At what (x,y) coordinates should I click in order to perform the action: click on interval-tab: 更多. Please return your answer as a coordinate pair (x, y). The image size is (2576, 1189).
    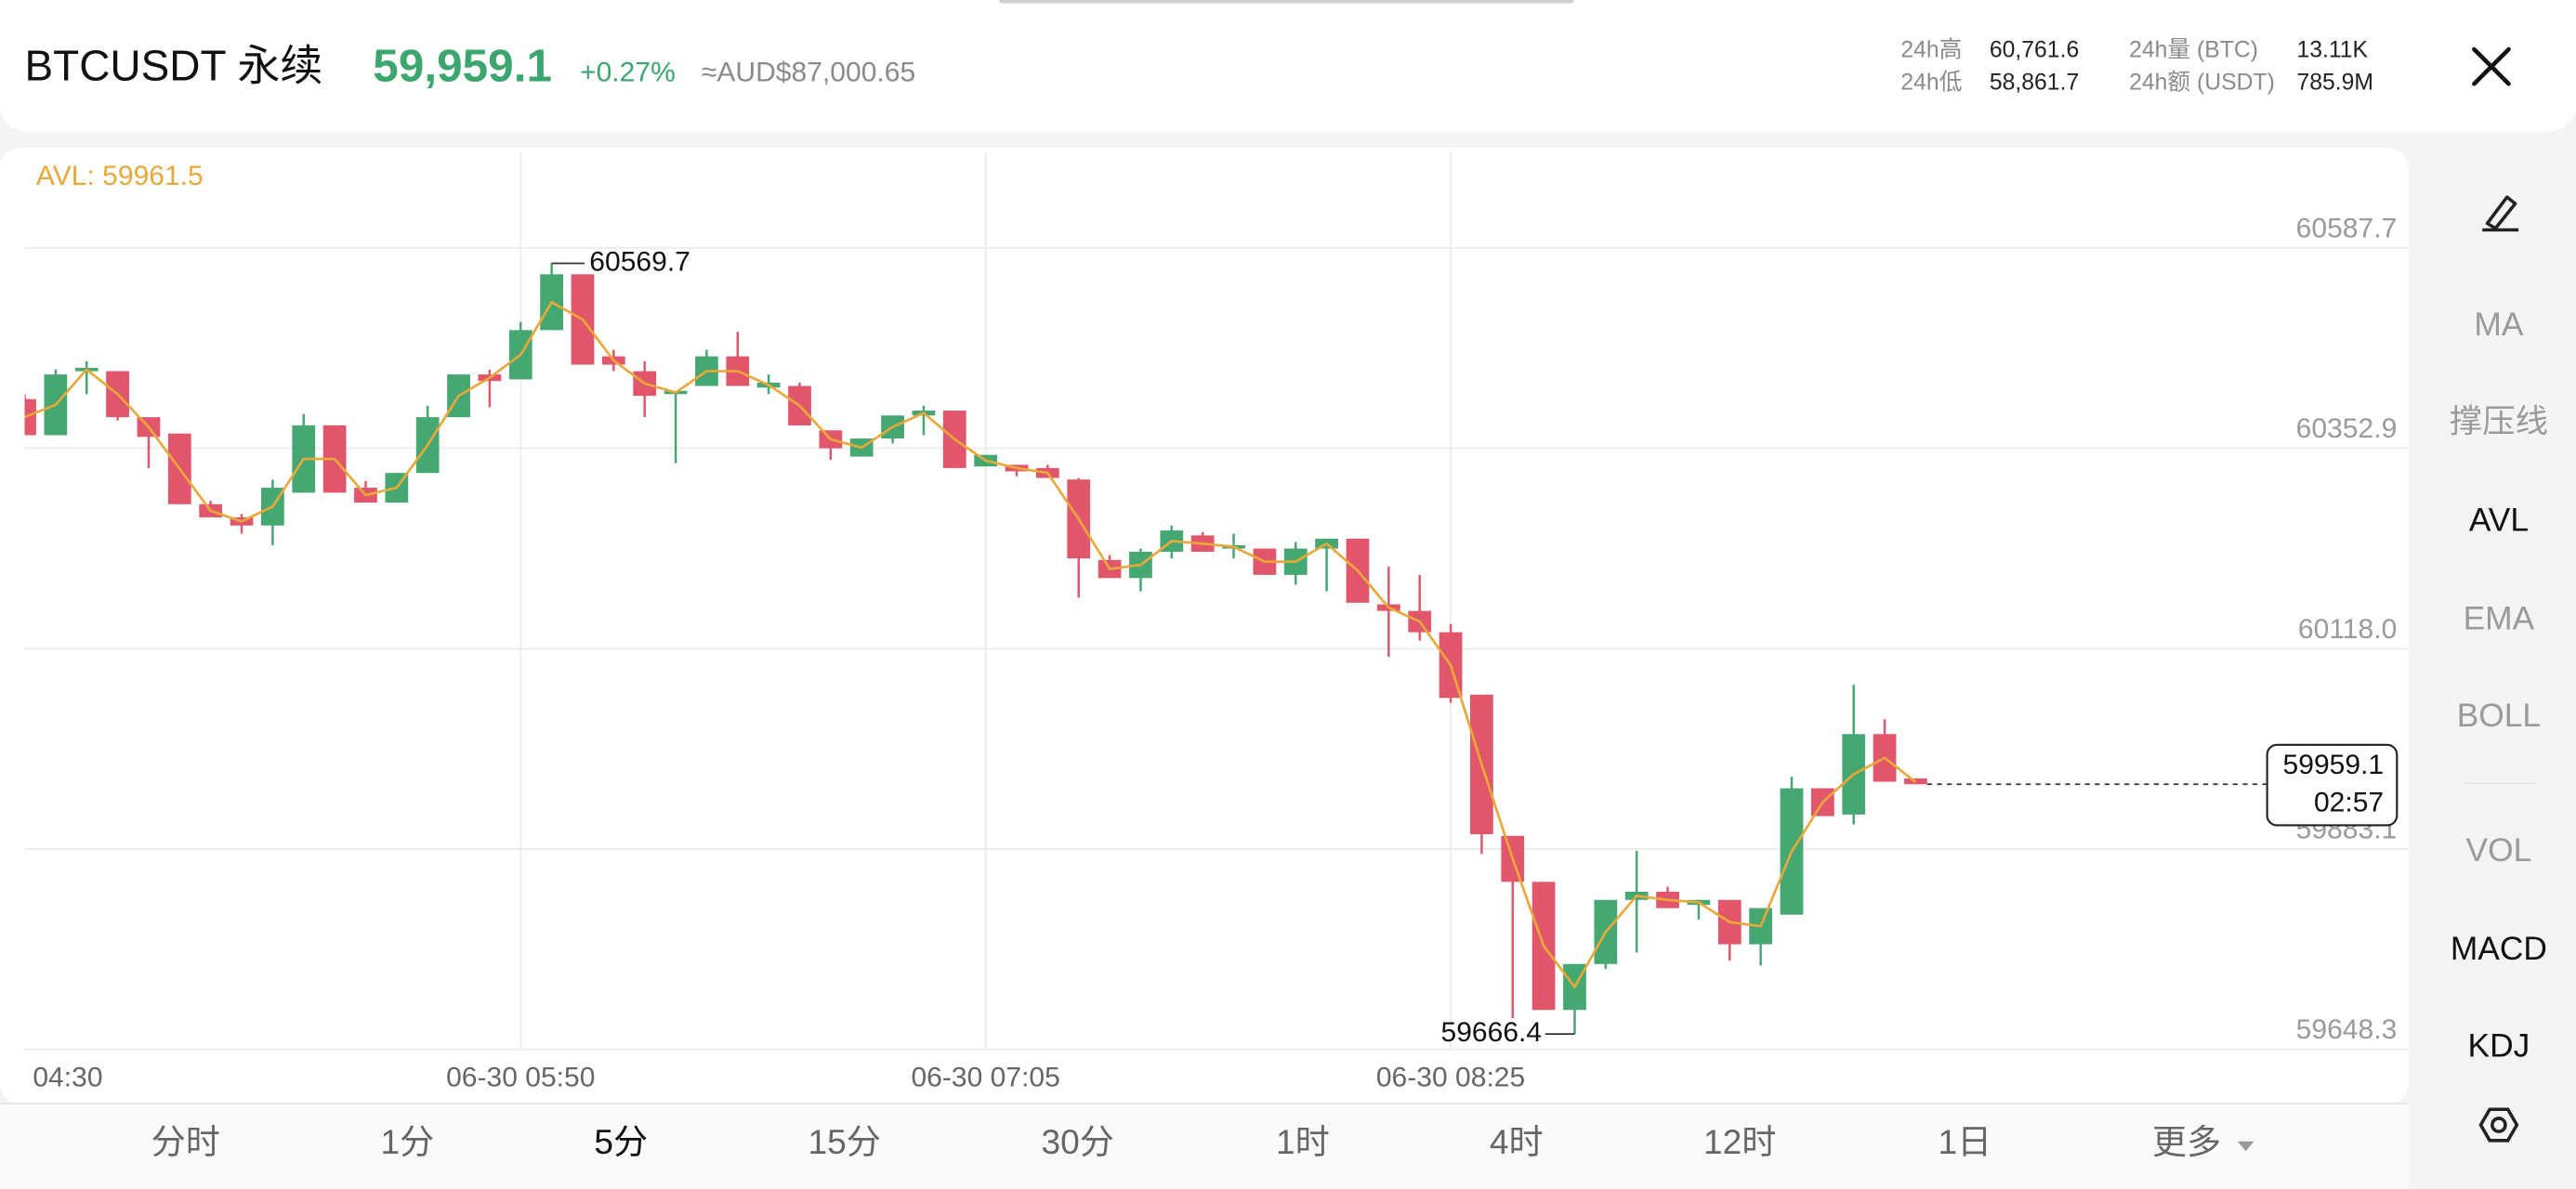
    Looking at the image, I should click on (2186, 1141).